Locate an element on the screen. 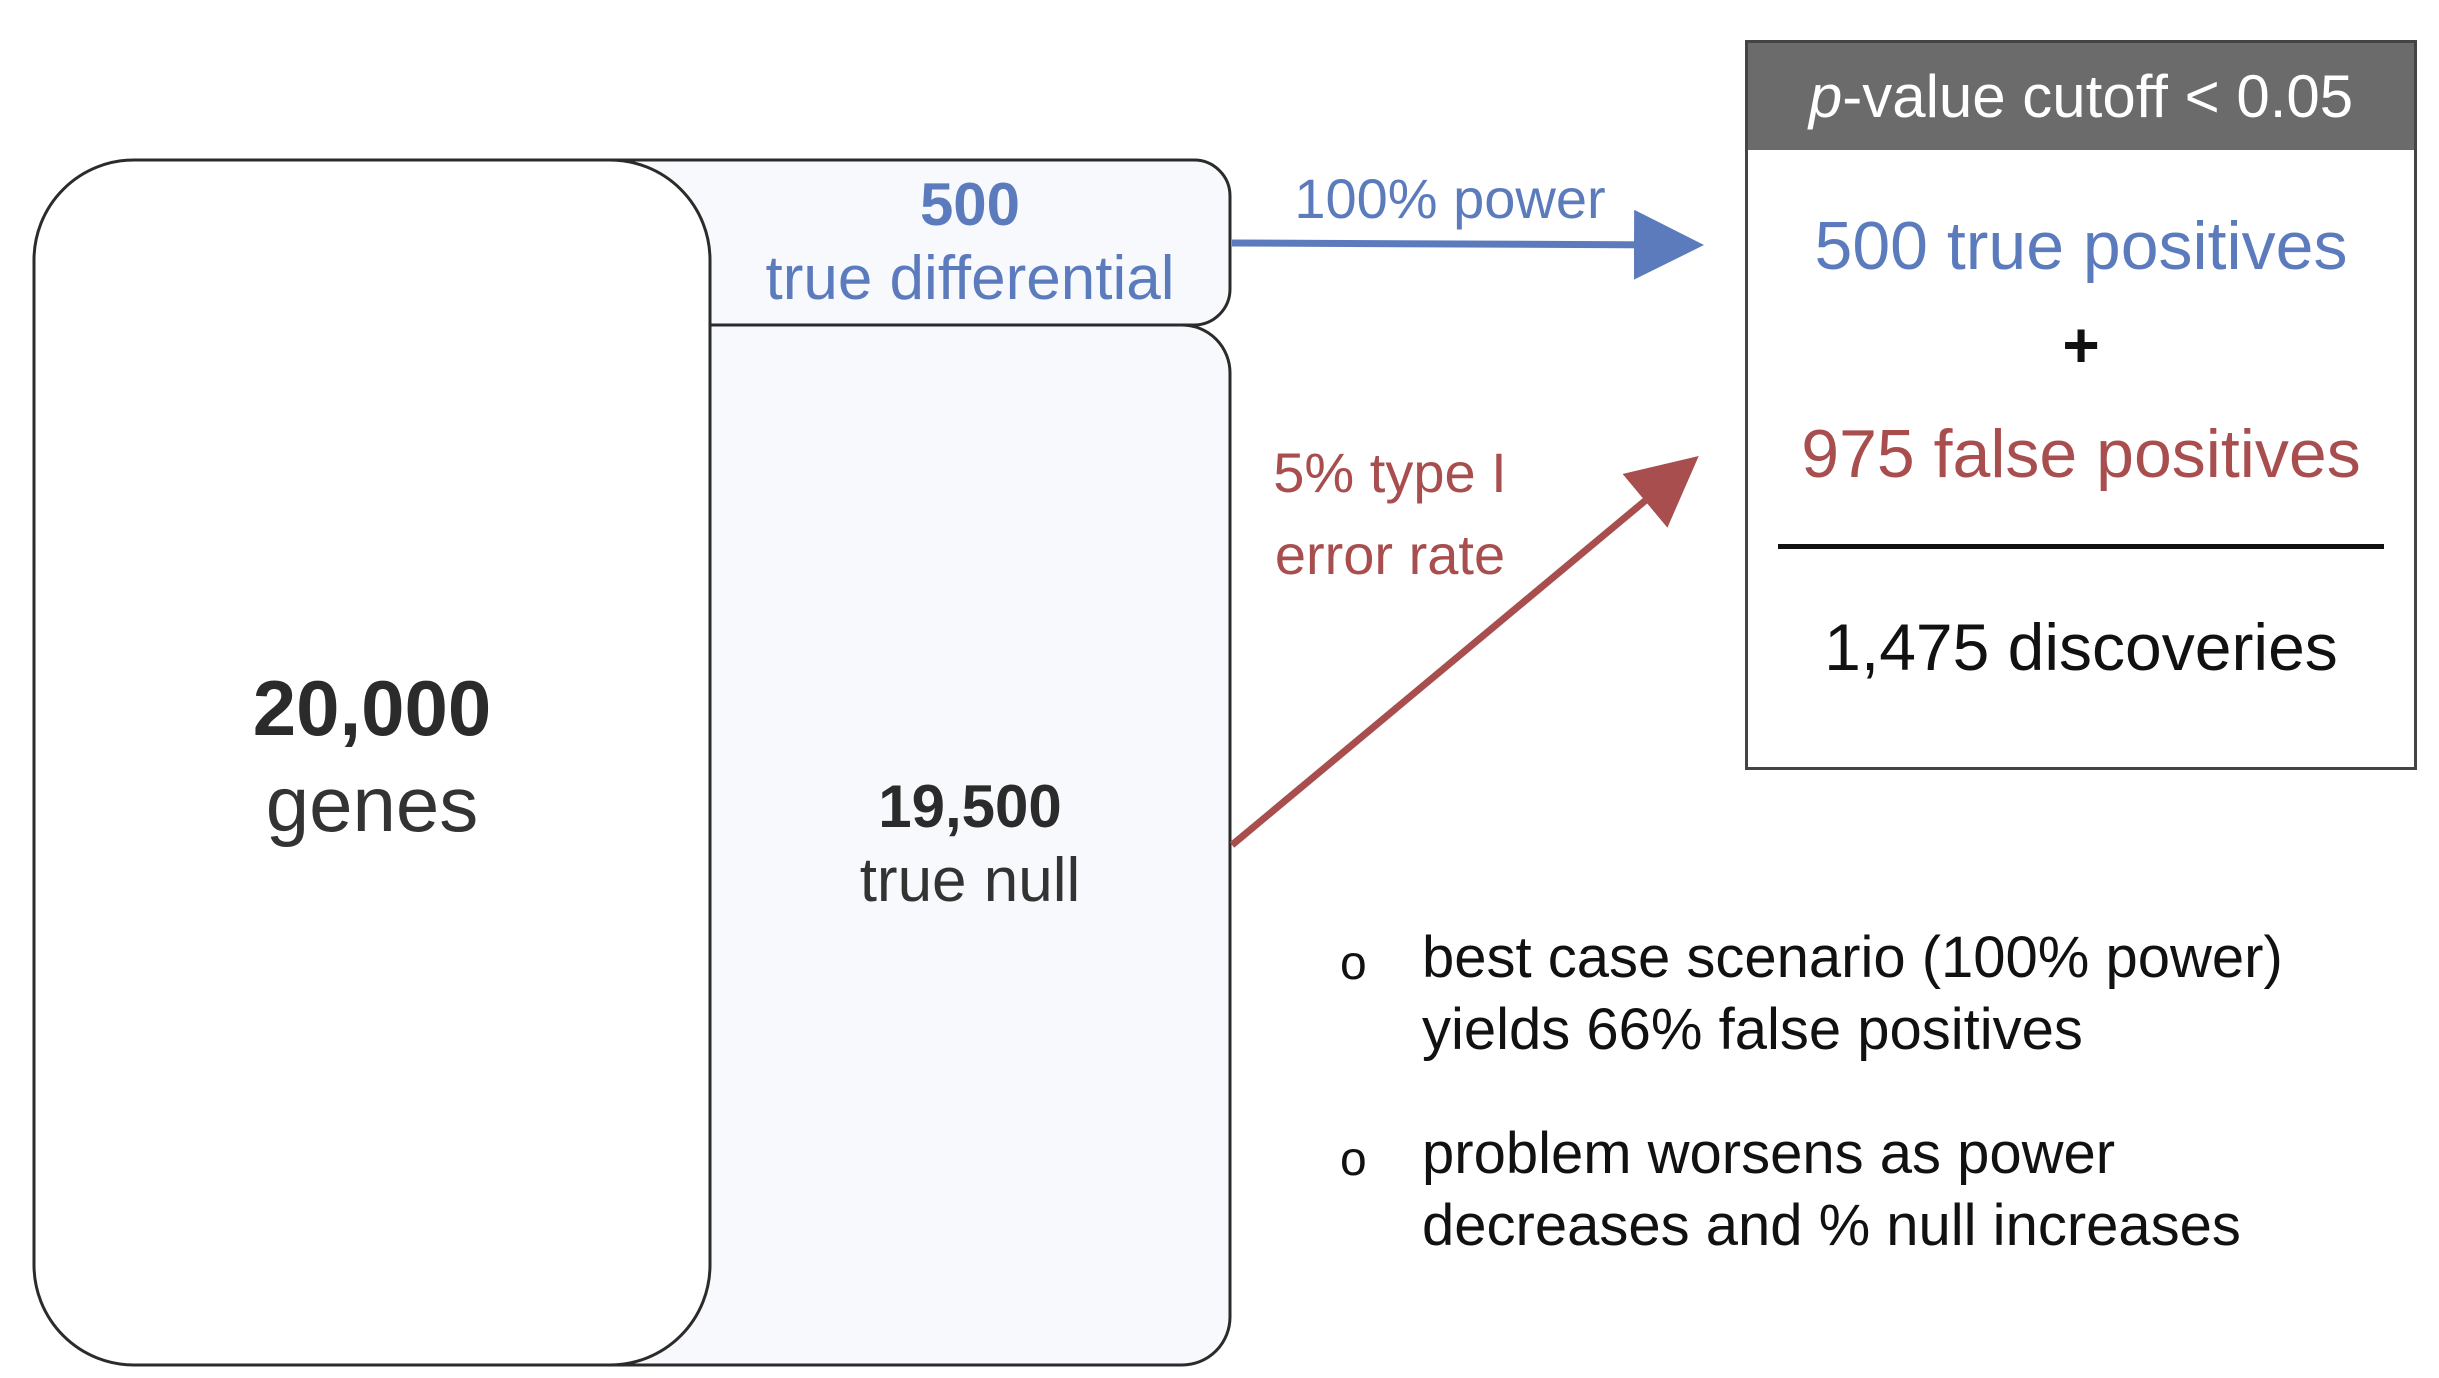  bullet-line: best case scenario (100% power) is located at coordinates (1852, 957).